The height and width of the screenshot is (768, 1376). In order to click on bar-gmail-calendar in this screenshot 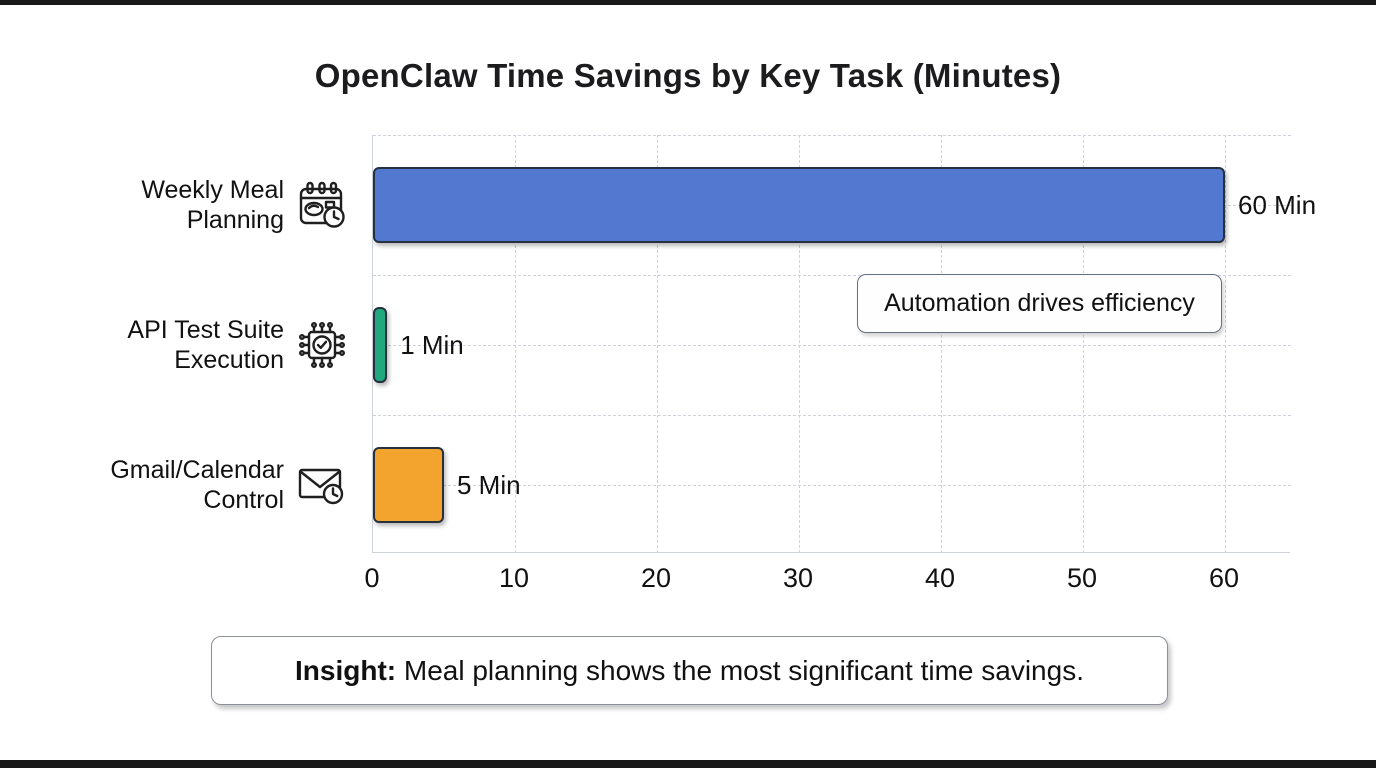, I will do `click(408, 485)`.